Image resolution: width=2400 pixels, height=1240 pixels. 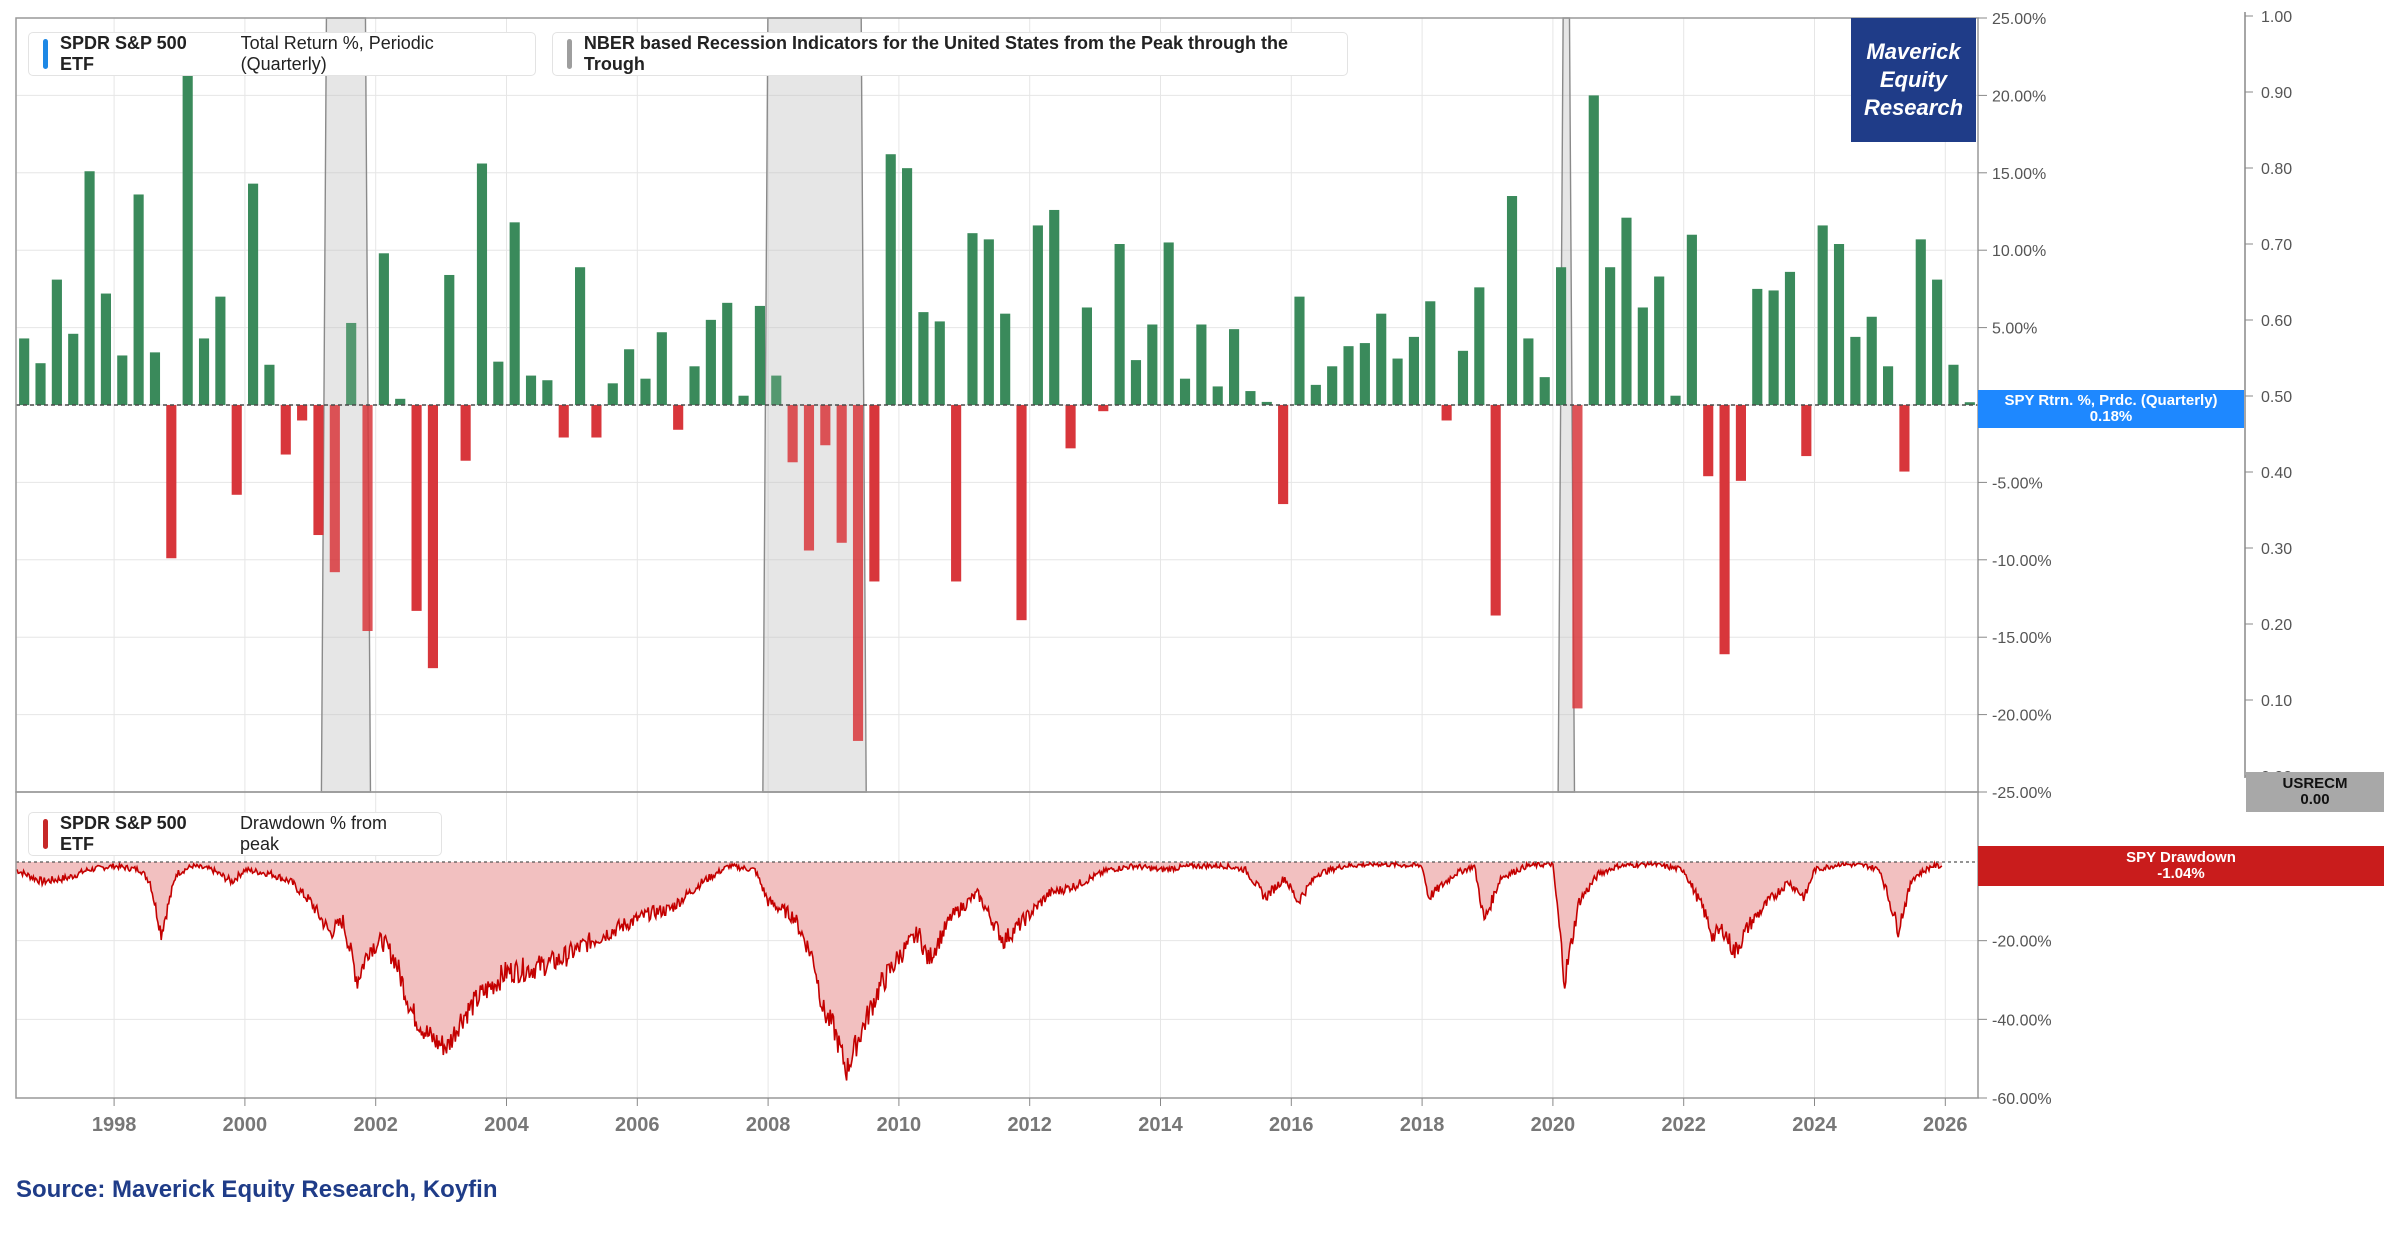 What do you see at coordinates (2276, 549) in the screenshot?
I see `y2-tick-label: 0.30` at bounding box center [2276, 549].